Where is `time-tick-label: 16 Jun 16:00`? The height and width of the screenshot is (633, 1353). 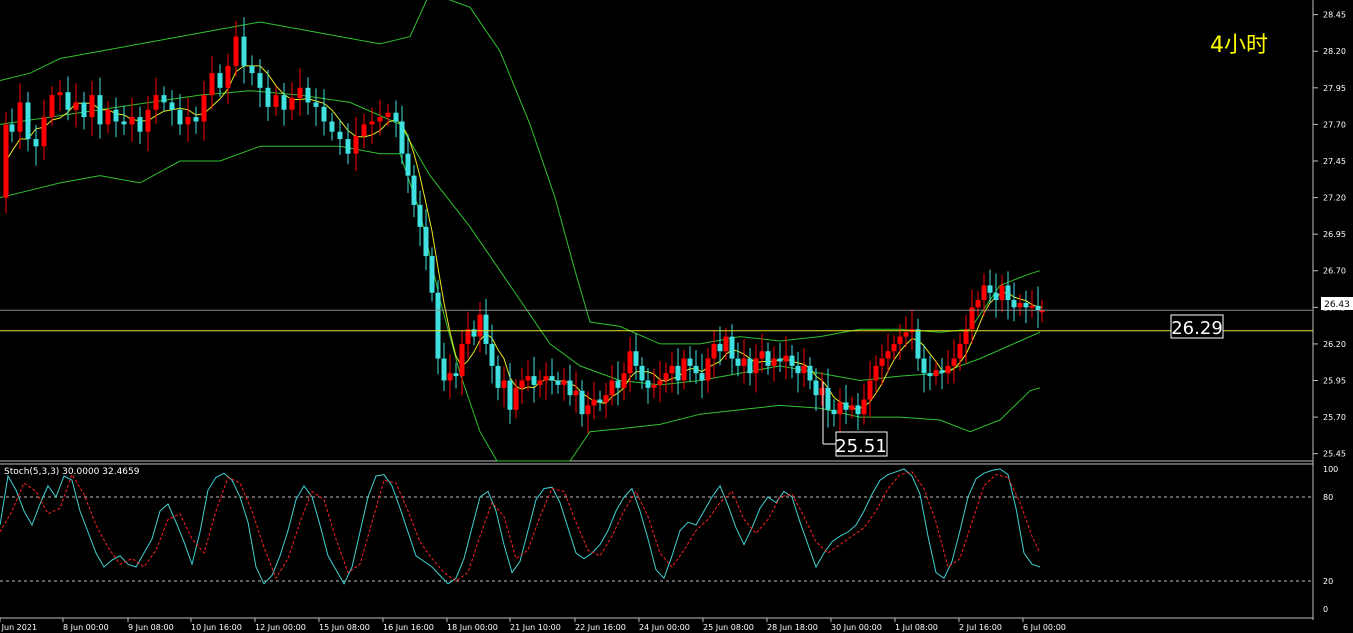 time-tick-label: 16 Jun 16:00 is located at coordinates (408, 627).